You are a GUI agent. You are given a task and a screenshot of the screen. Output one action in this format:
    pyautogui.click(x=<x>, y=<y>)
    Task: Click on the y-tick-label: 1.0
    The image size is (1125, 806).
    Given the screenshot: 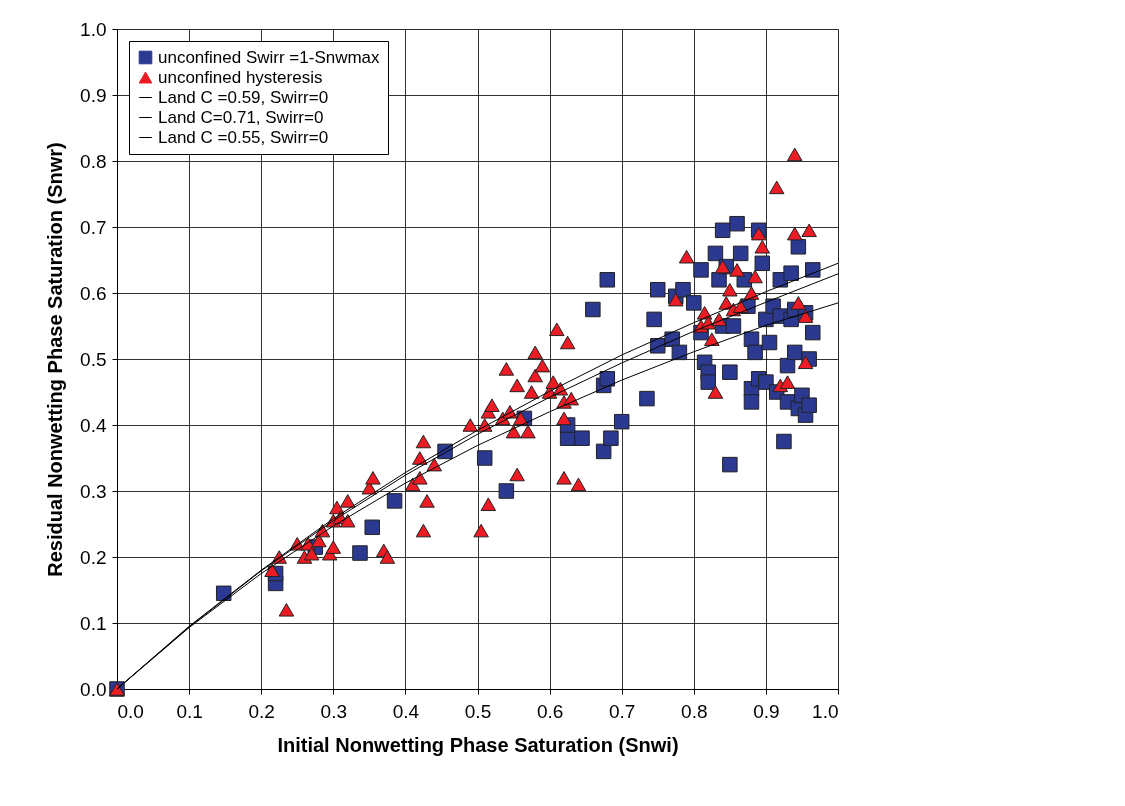 What is the action you would take?
    pyautogui.click(x=93, y=29)
    